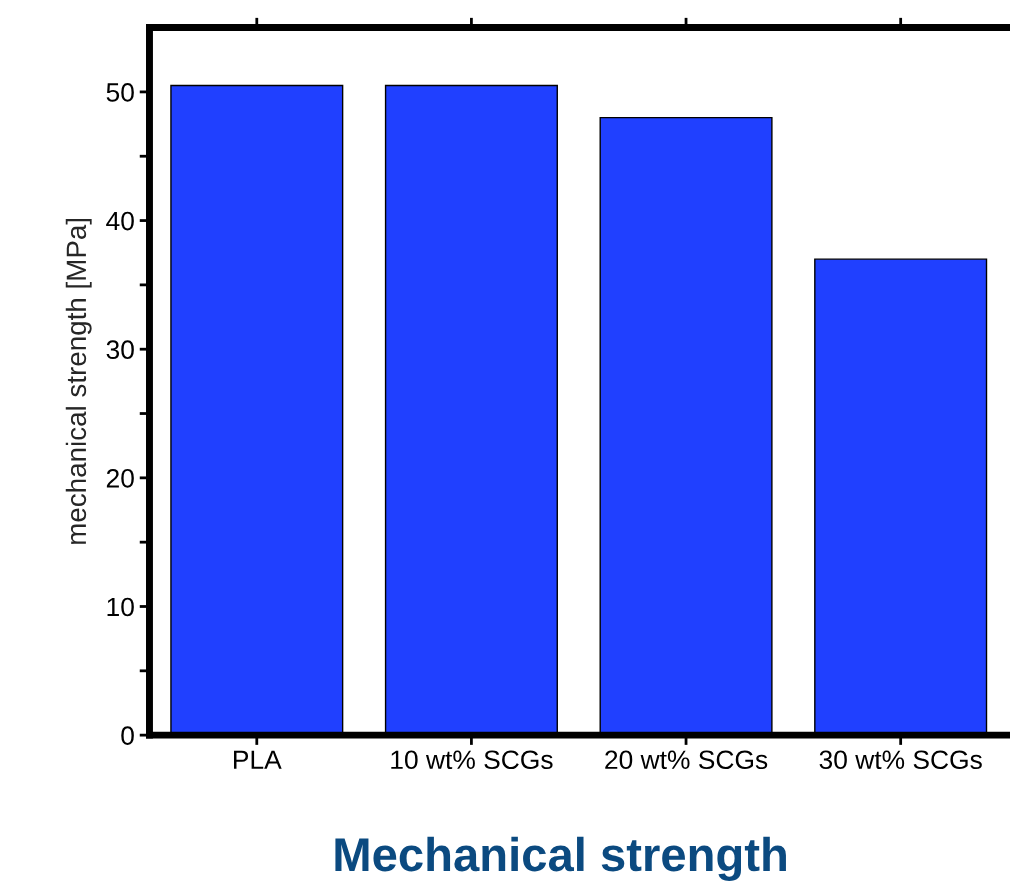 The image size is (1010, 890). I want to click on y-tick-label: 30, so click(120, 350).